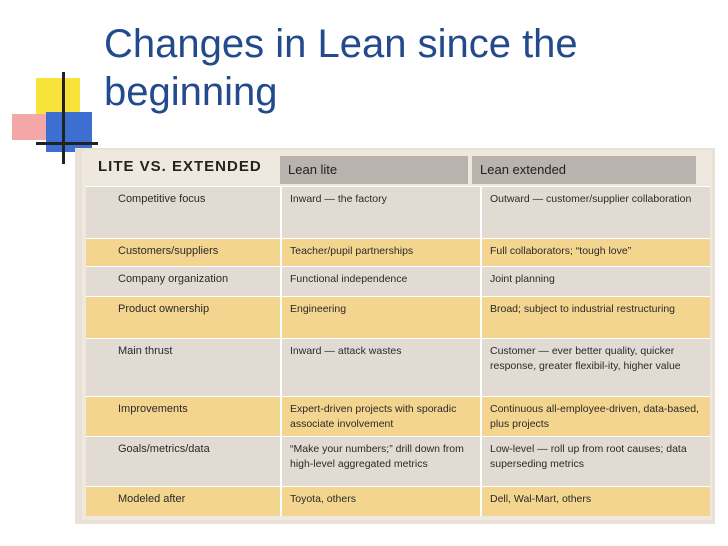 This screenshot has width=728, height=546. Describe the element at coordinates (594, 252) in the screenshot. I see `extended-cell: Full collaborators; “tough love”` at that location.